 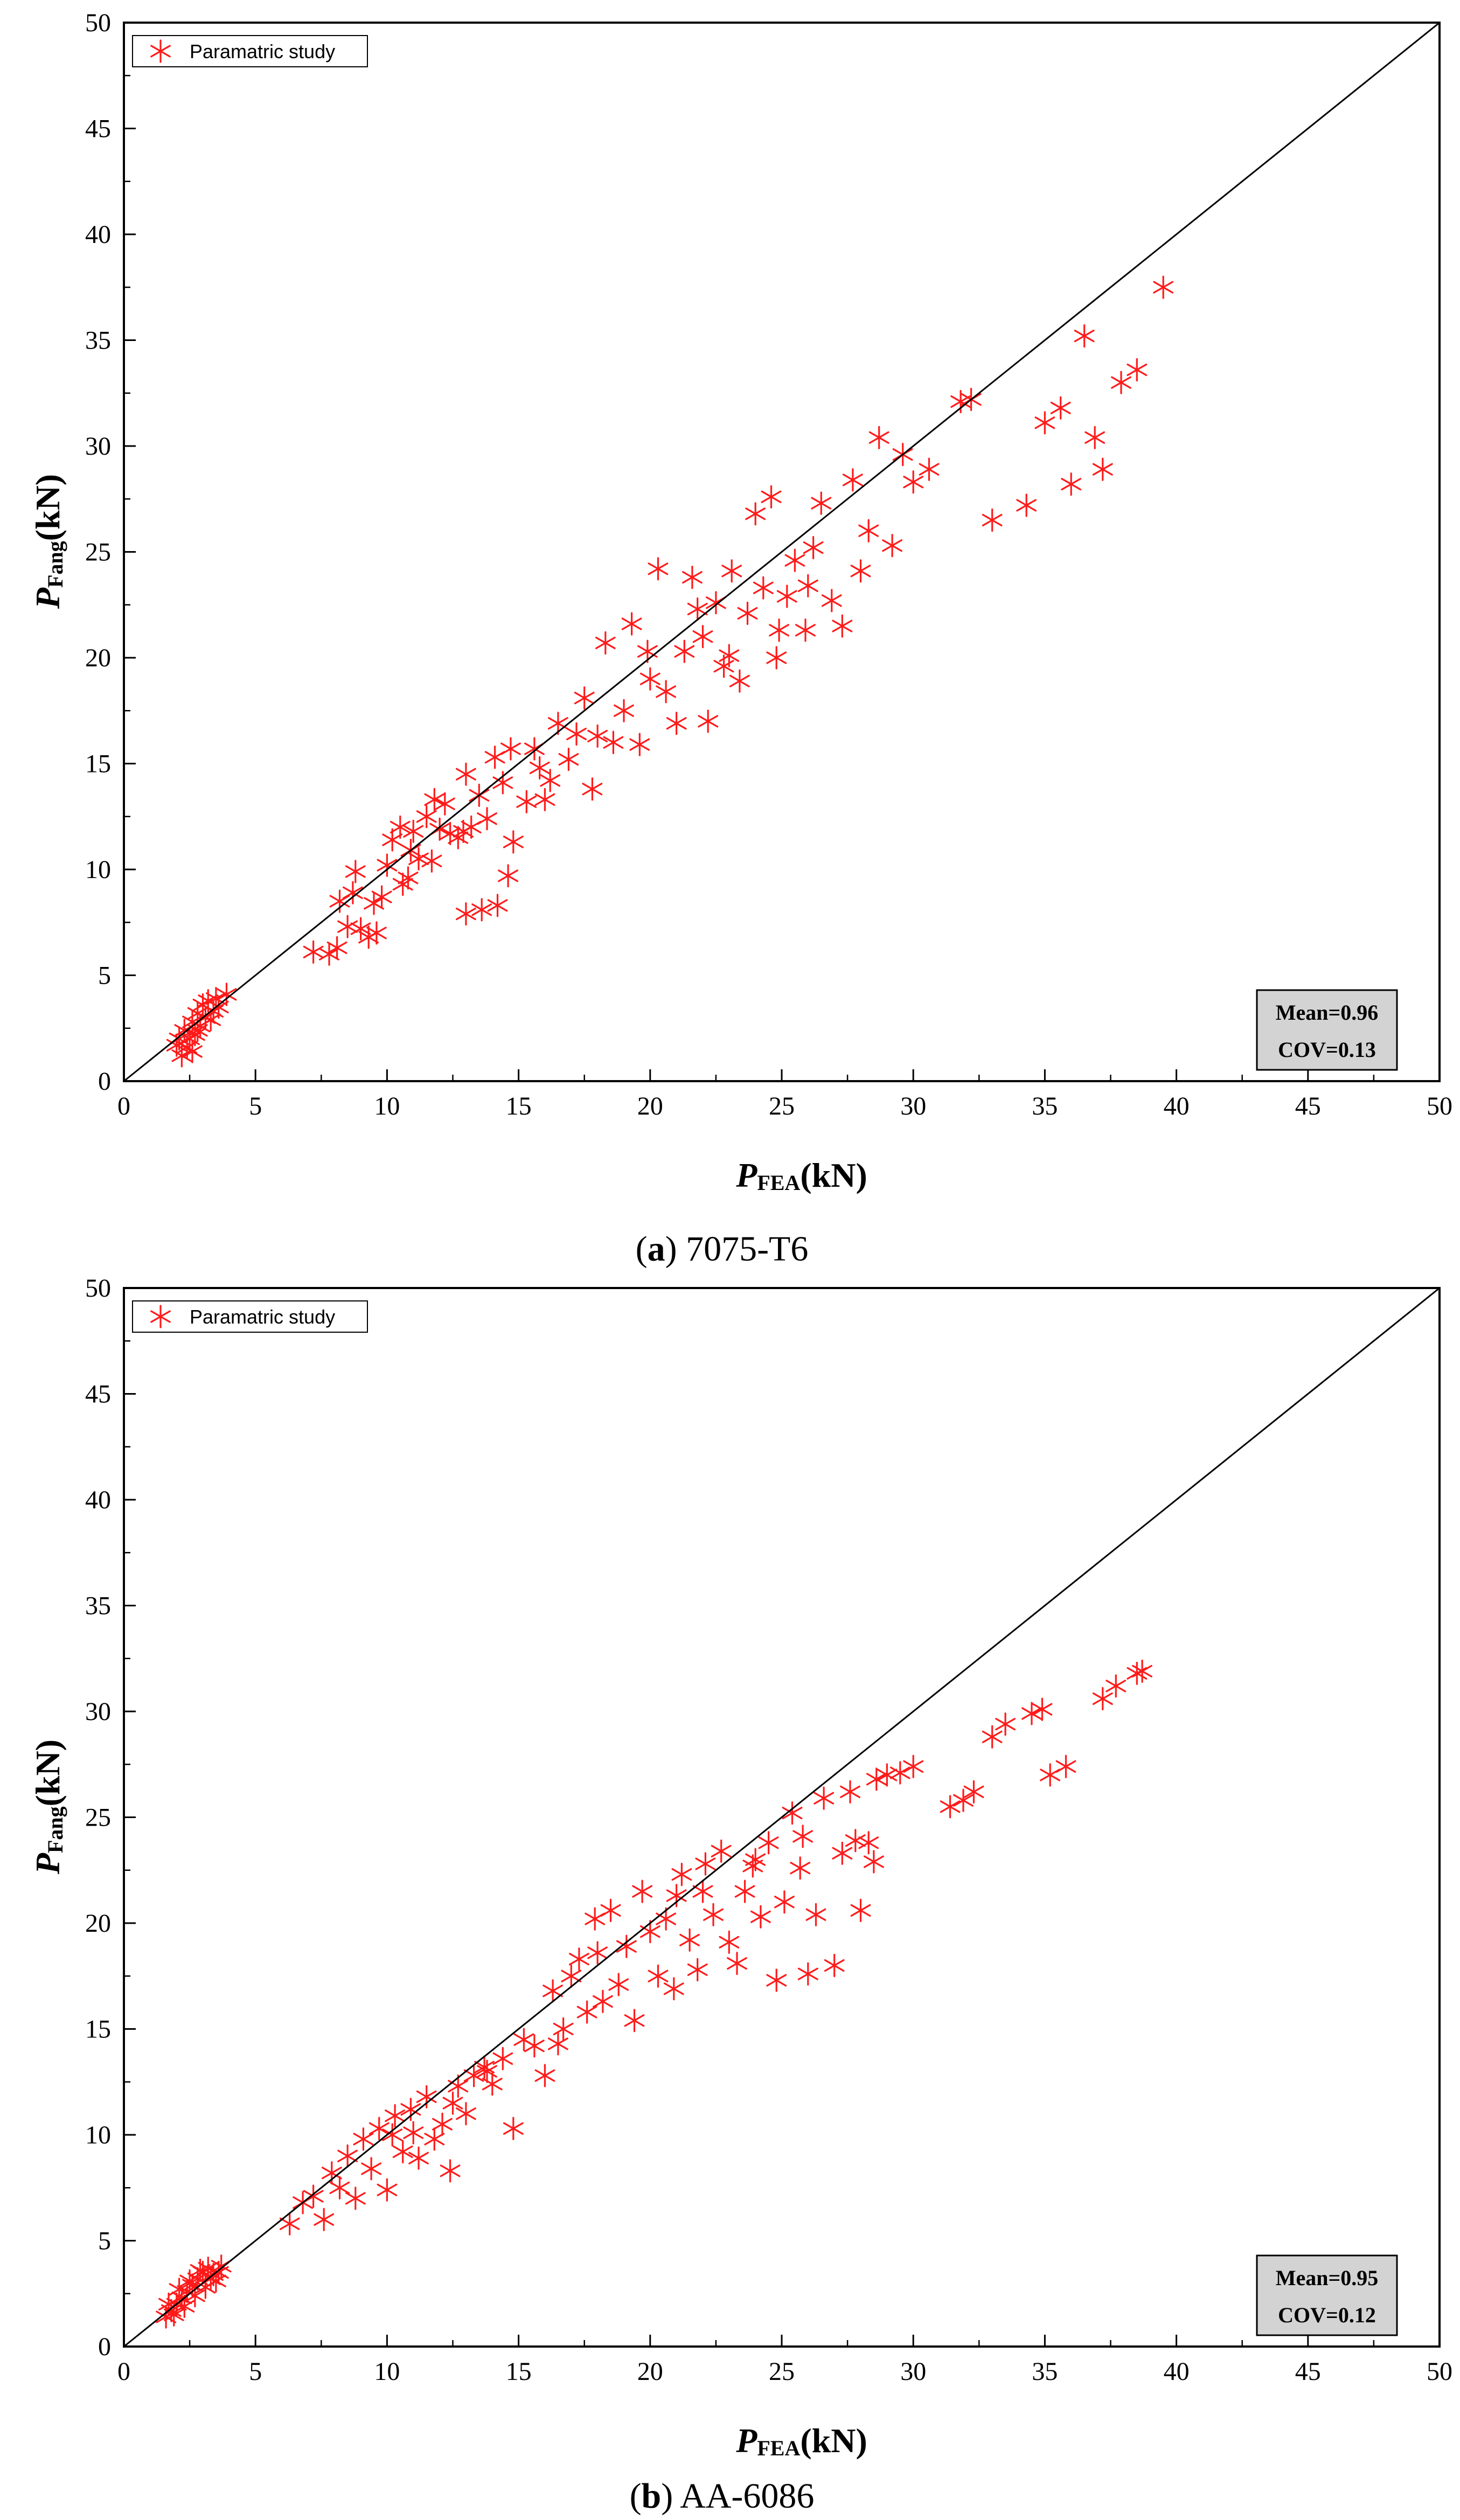 I want to click on panel-b-y-axis-label-main: P, so click(x=48, y=1864).